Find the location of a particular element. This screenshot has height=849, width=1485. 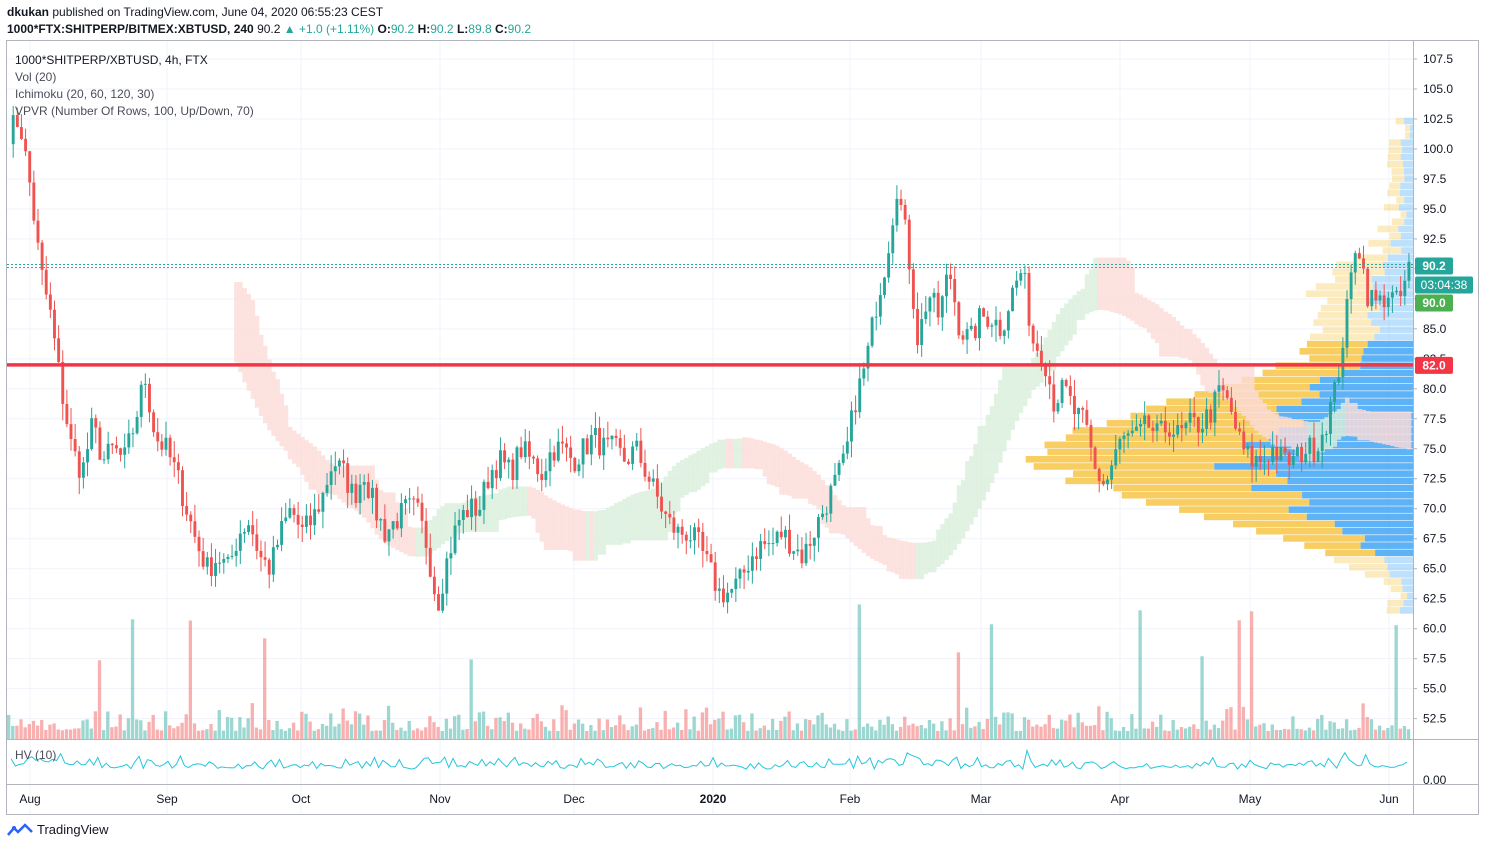

legend-vpvr: VPVR (Number Of Rows, 100, Up/Down, 70) is located at coordinates (134, 111).